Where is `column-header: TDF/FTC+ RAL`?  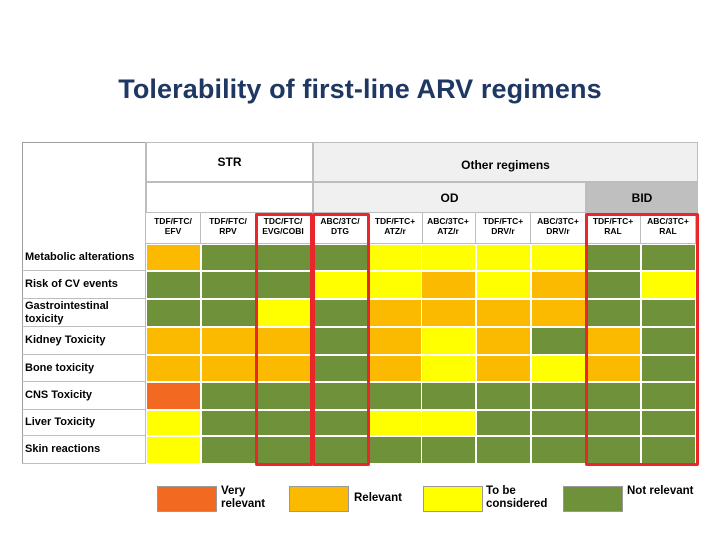
column-header: TDF/FTC+ RAL is located at coordinates (613, 228).